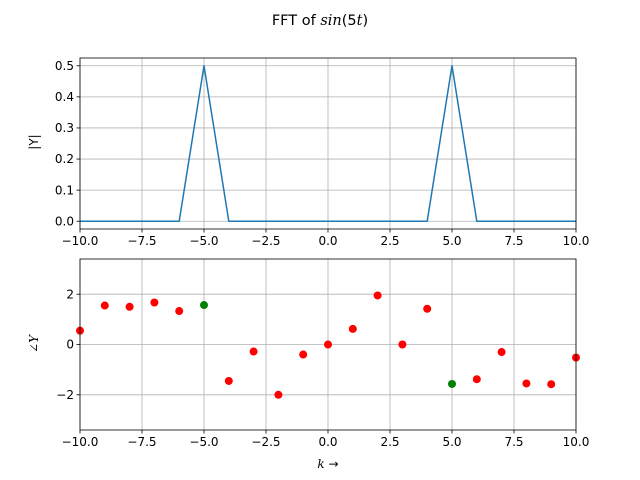 This screenshot has width=640, height=480. What do you see at coordinates (70, 294) in the screenshot?
I see `y-tick-label: 2` at bounding box center [70, 294].